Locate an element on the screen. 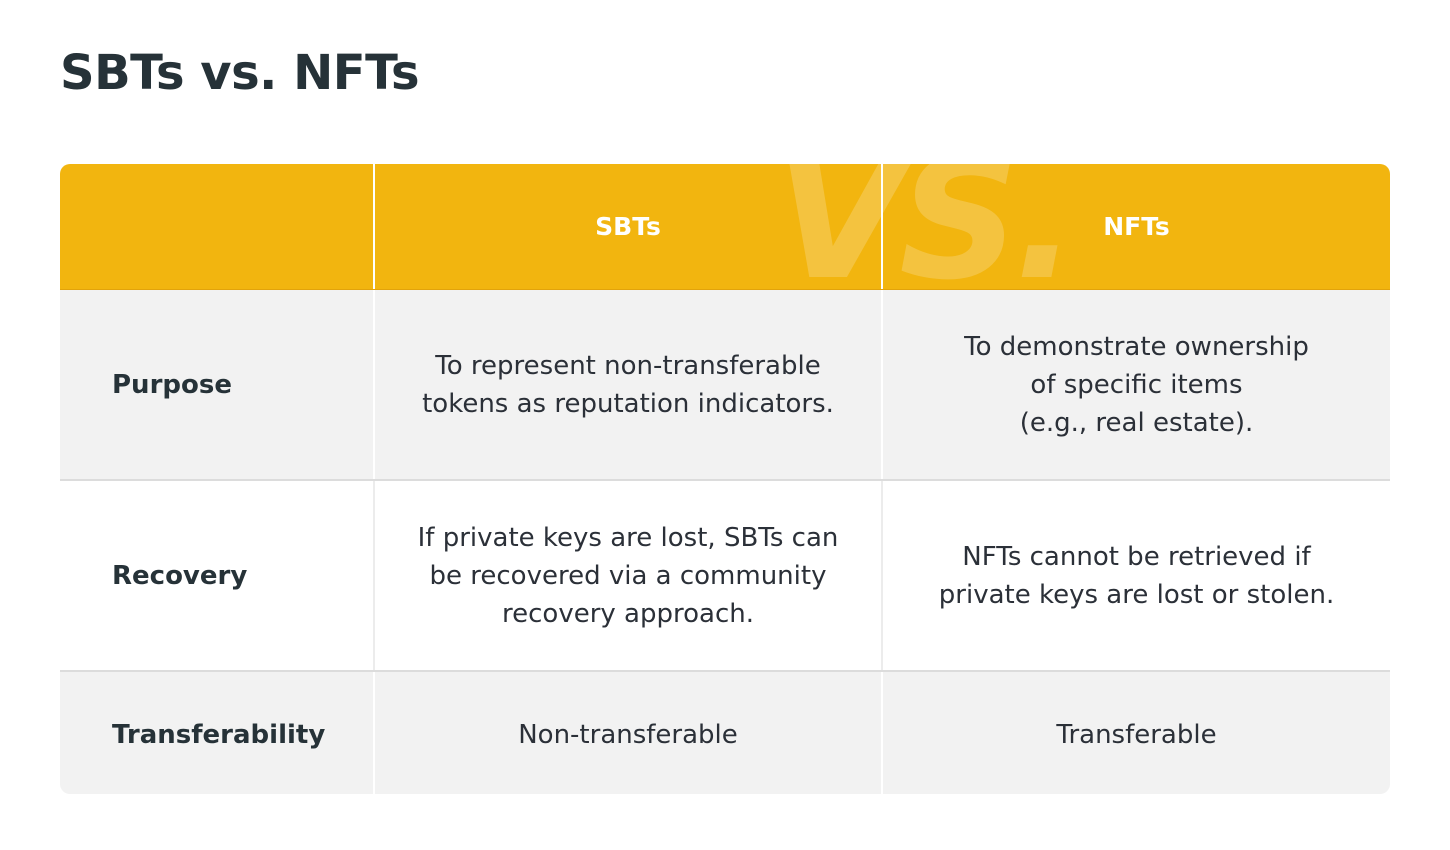 This screenshot has height=850, width=1450. table-header-row: VS. SBTs NFTs is located at coordinates (725, 227).